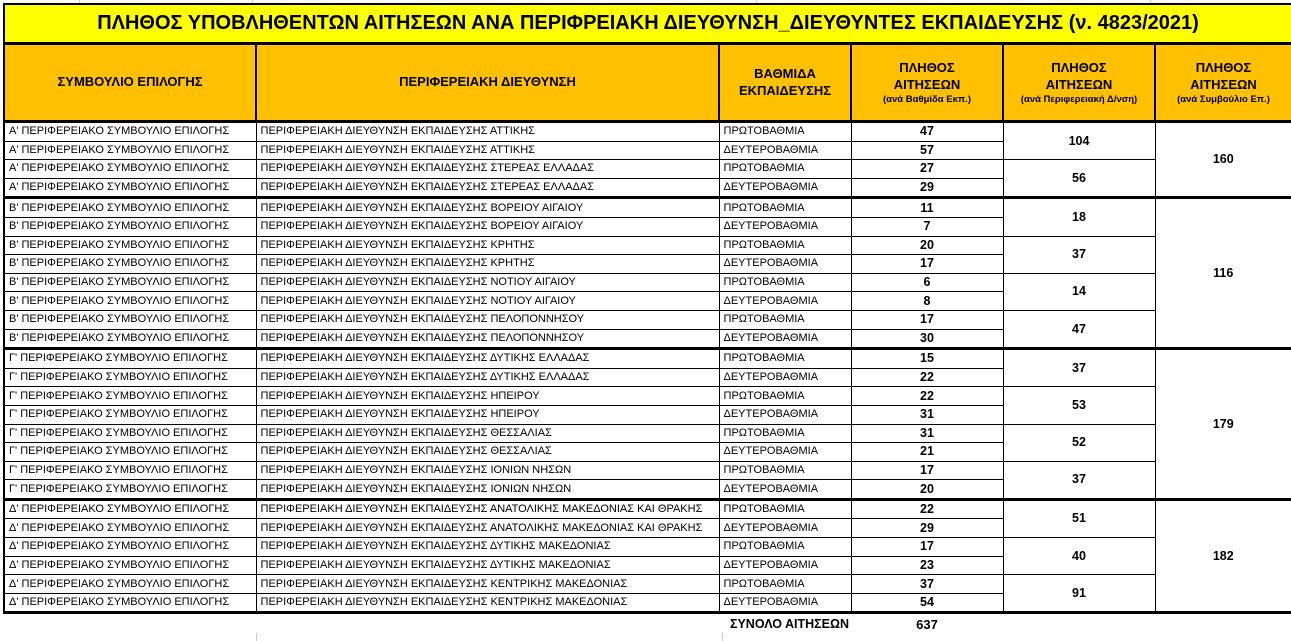 This screenshot has height=641, width=1291. I want to click on directorate-total-cell: 18, so click(1079, 217).